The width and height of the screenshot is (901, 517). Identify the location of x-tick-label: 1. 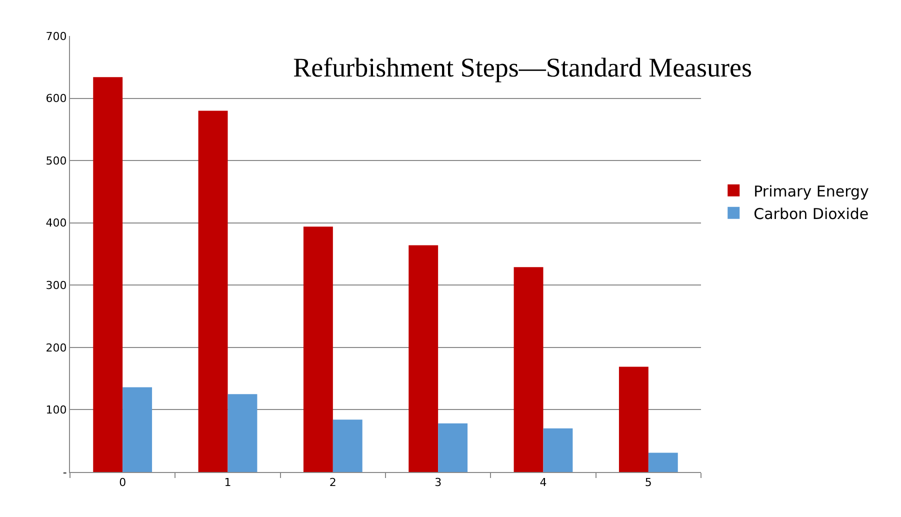
(228, 483).